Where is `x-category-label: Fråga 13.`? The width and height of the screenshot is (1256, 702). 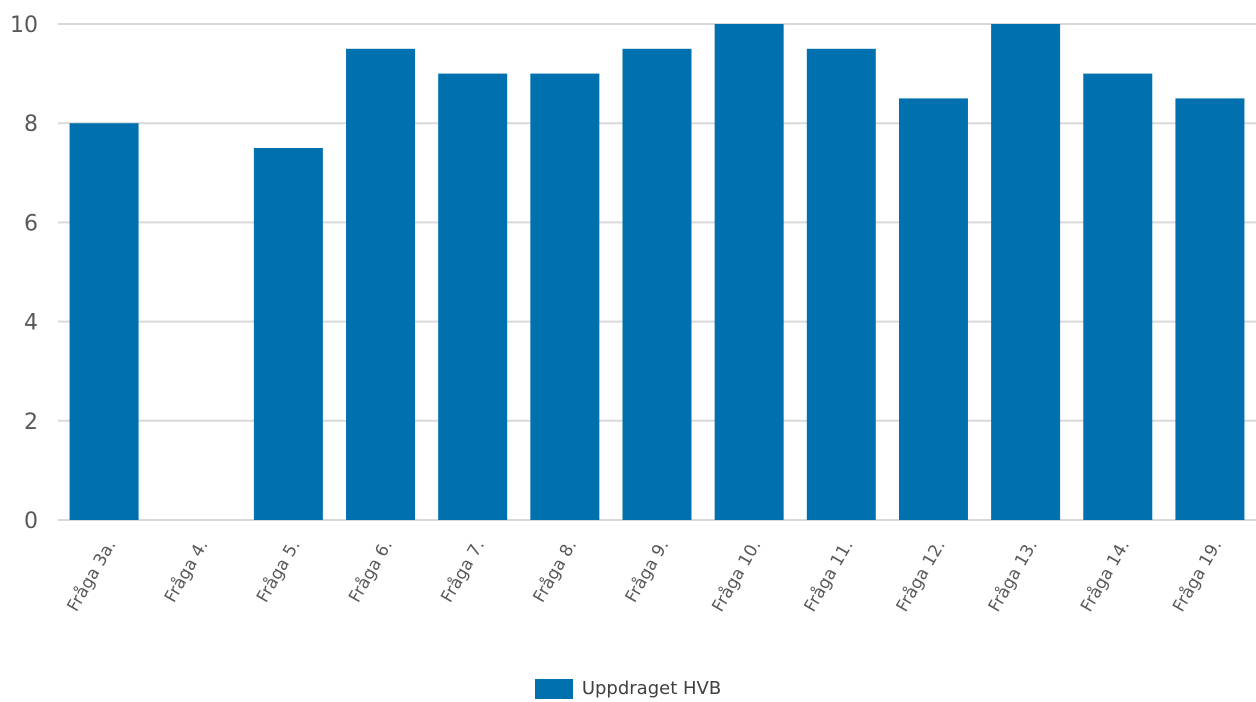
x-category-label: Fråga 13. is located at coordinates (1013, 575).